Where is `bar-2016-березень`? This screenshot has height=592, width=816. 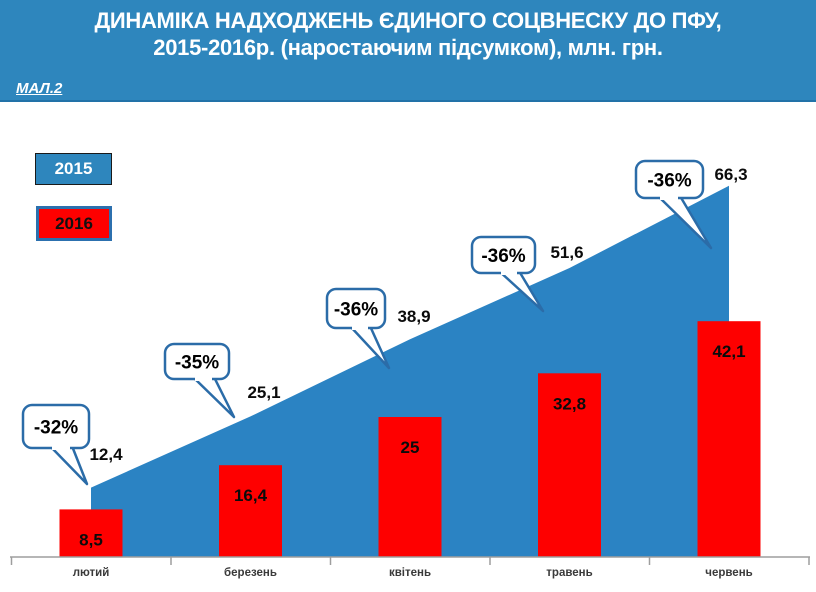 bar-2016-березень is located at coordinates (250, 511).